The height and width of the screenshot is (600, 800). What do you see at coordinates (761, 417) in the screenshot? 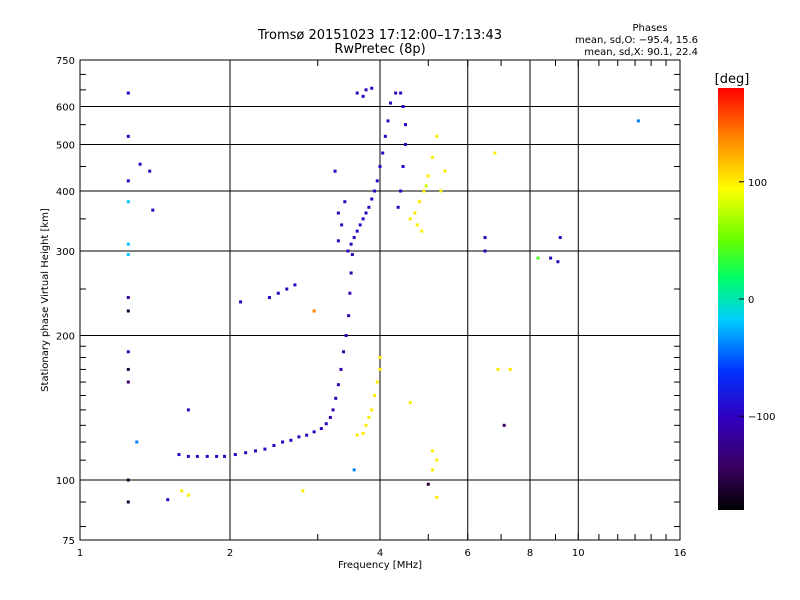
I see `colorbar-tick-label: −100` at bounding box center [761, 417].